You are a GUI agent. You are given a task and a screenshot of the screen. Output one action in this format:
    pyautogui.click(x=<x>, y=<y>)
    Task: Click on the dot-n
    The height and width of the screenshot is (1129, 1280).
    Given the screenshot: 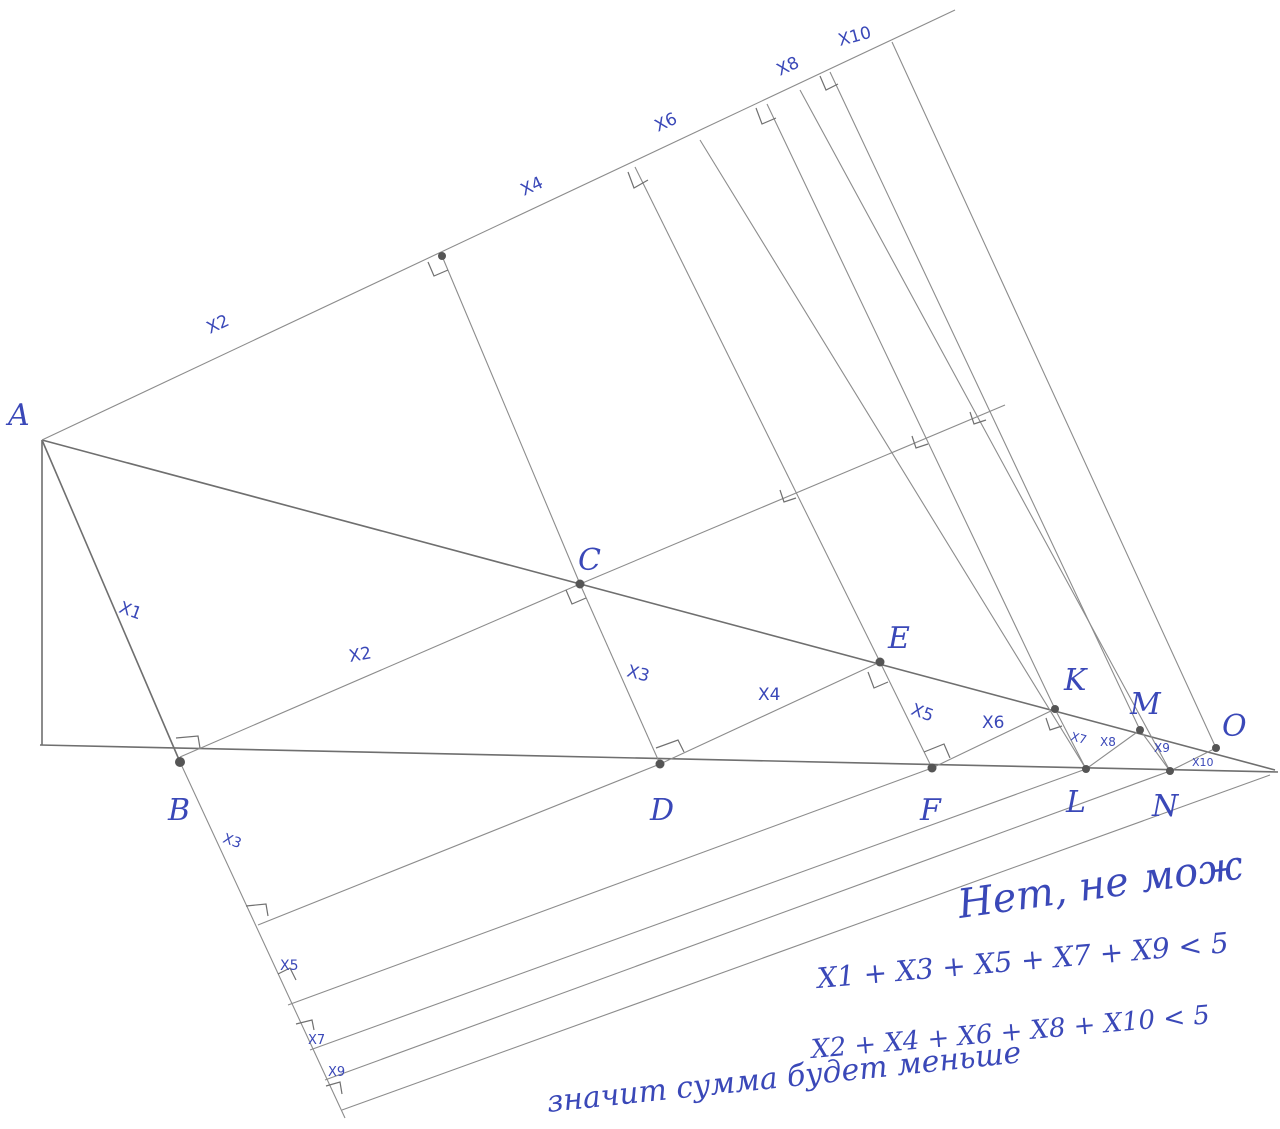 What is the action you would take?
    pyautogui.click(x=1170, y=771)
    